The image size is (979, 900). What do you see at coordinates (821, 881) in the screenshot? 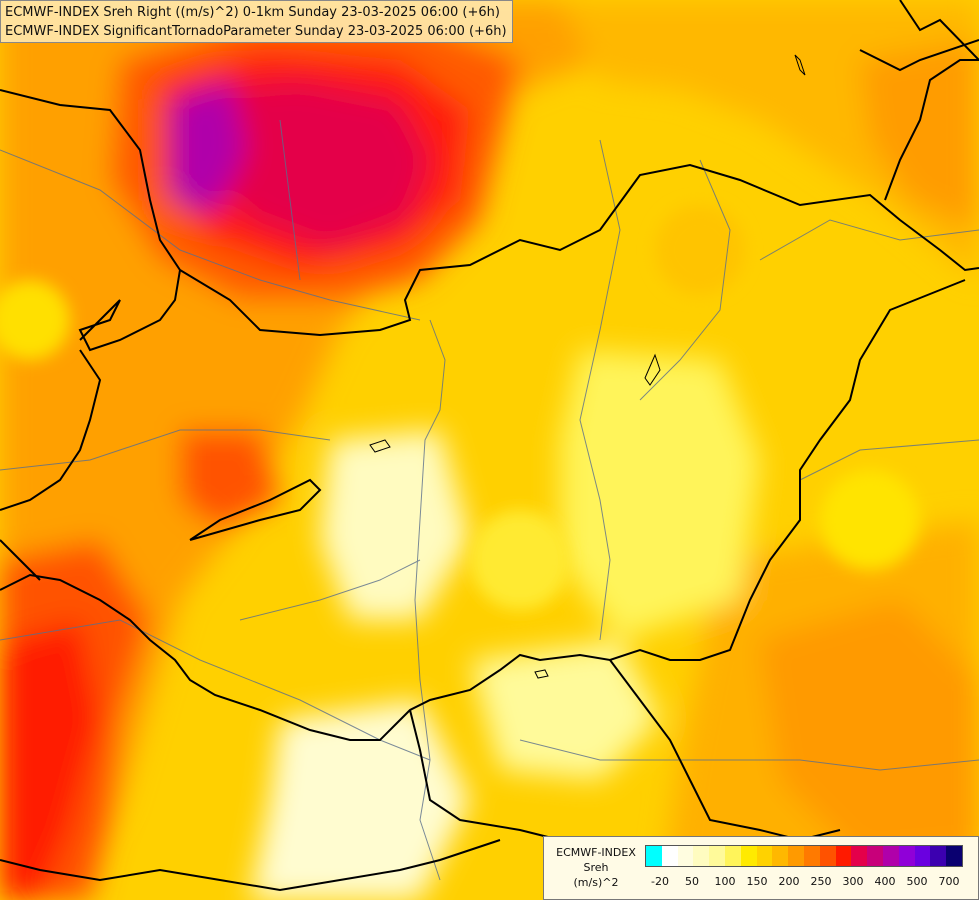
I see `legend-tick-label: 250` at bounding box center [821, 881].